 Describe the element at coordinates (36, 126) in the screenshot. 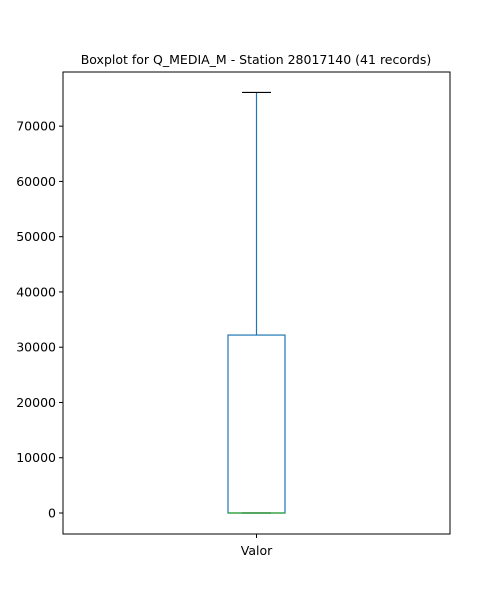

I see `y-tick-label: 70000` at that location.